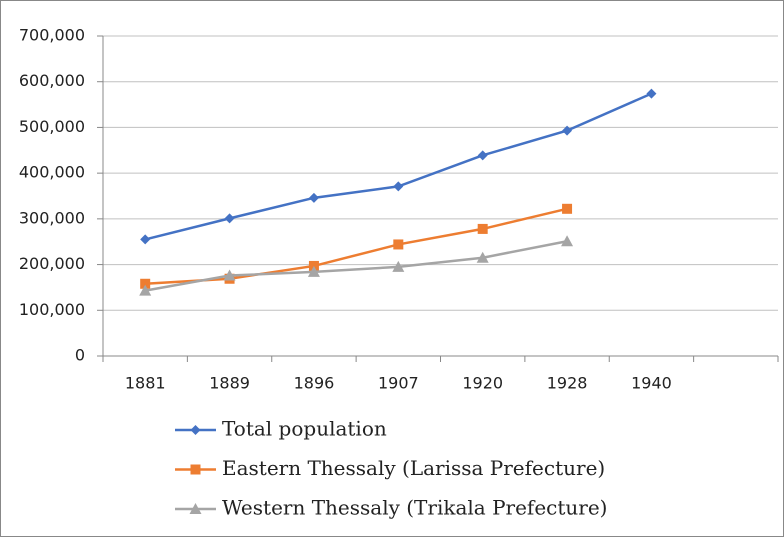 The width and height of the screenshot is (784, 537). What do you see at coordinates (229, 383) in the screenshot?
I see `x-tick-label: 1889` at bounding box center [229, 383].